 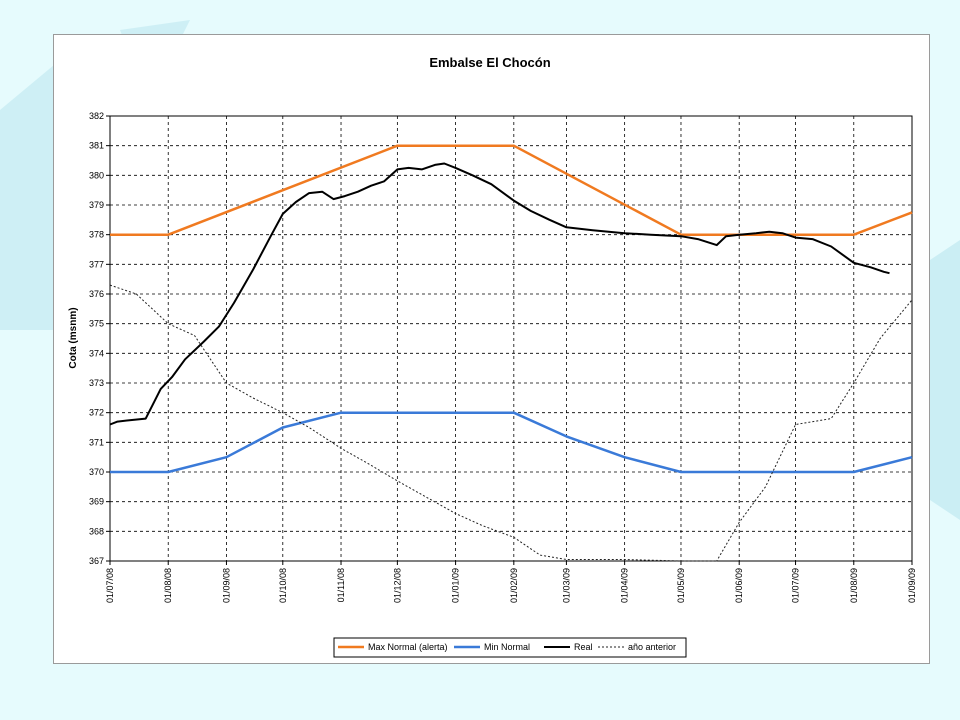 What do you see at coordinates (96, 442) in the screenshot?
I see `y-tick-label: 371` at bounding box center [96, 442].